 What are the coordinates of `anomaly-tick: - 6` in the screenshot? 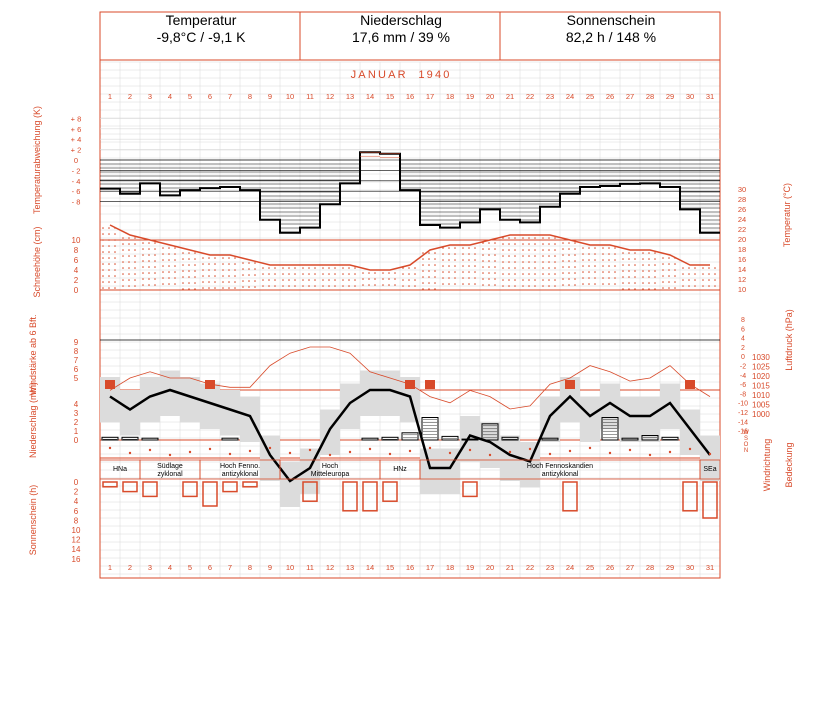 It's located at (76, 191).